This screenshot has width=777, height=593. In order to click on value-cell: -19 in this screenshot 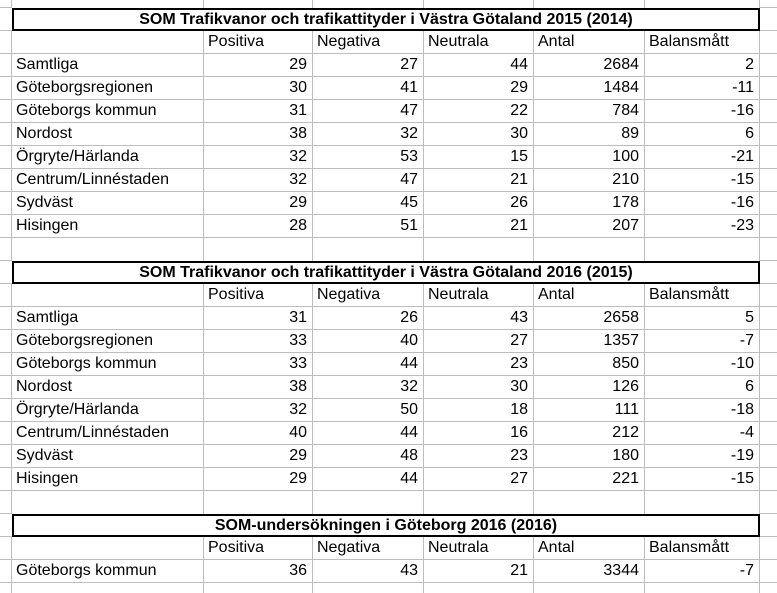, I will do `click(702, 456)`.